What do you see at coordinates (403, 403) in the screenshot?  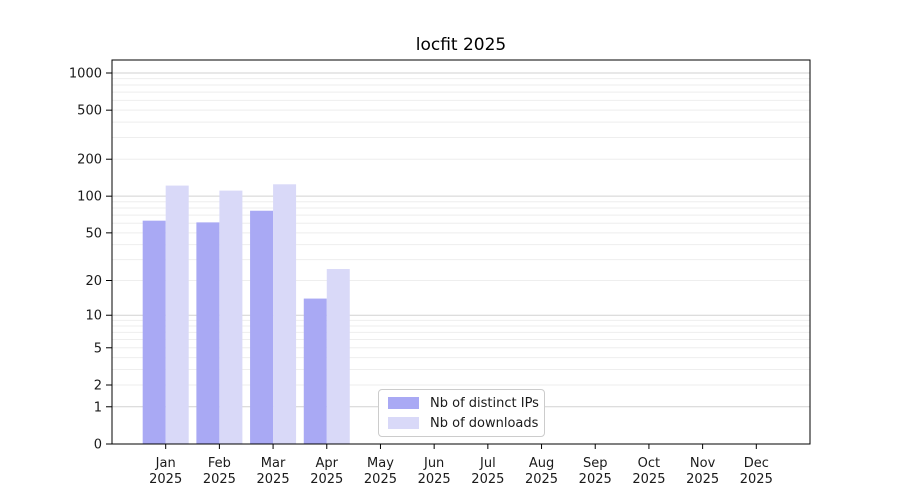 I see `legend-swatch-distinct-ips` at bounding box center [403, 403].